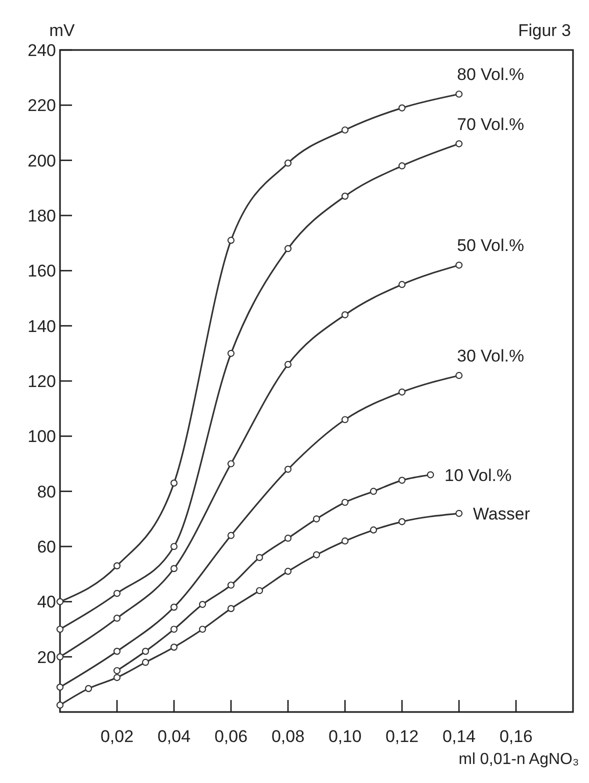  What do you see at coordinates (345, 736) in the screenshot?
I see `x-tick-label: 0,10` at bounding box center [345, 736].